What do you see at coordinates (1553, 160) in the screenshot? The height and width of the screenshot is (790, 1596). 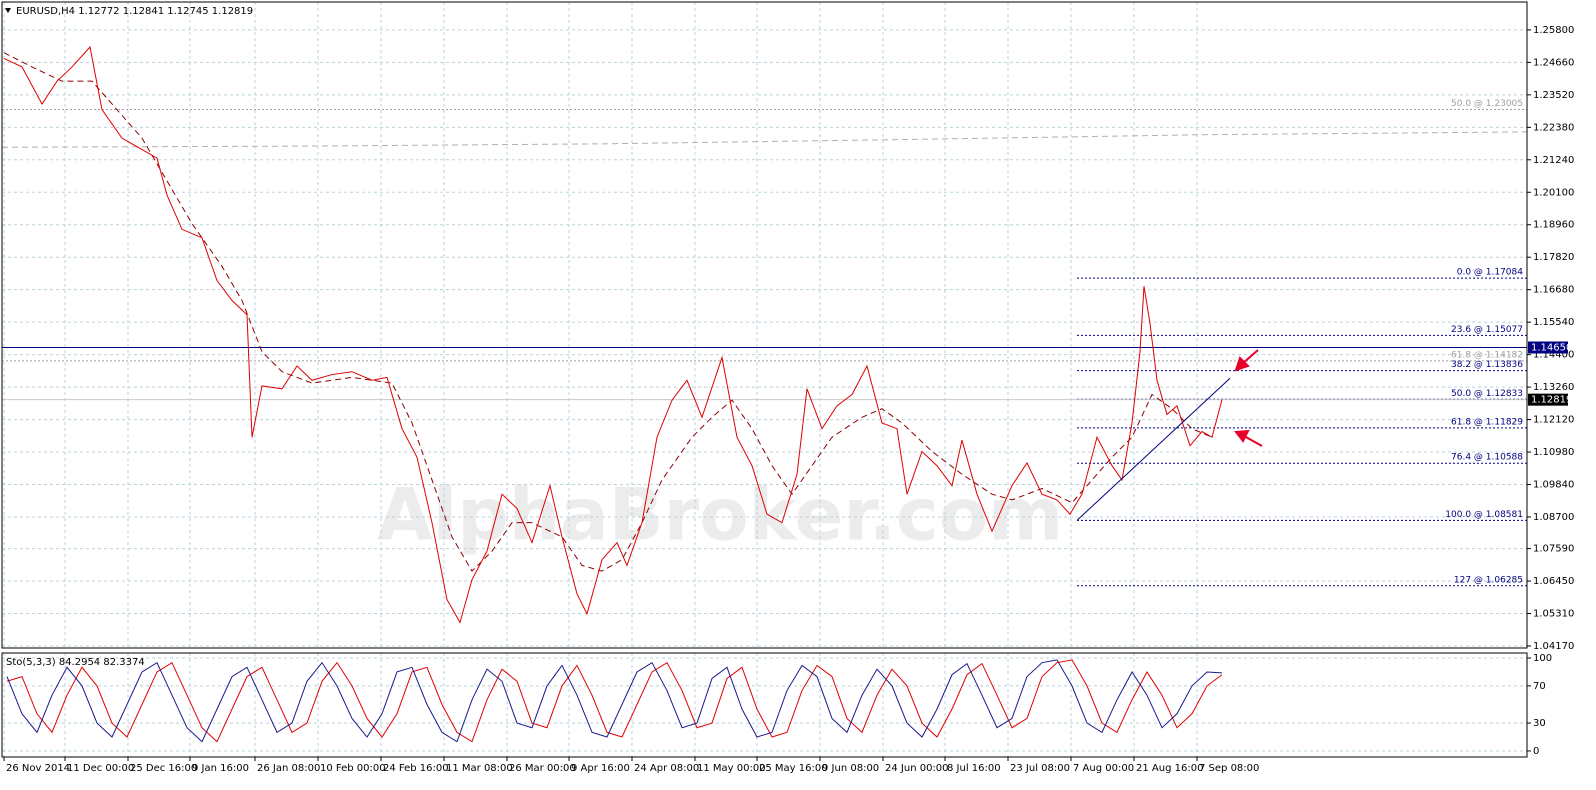 I see `y-tick-label: 1.21240` at bounding box center [1553, 160].